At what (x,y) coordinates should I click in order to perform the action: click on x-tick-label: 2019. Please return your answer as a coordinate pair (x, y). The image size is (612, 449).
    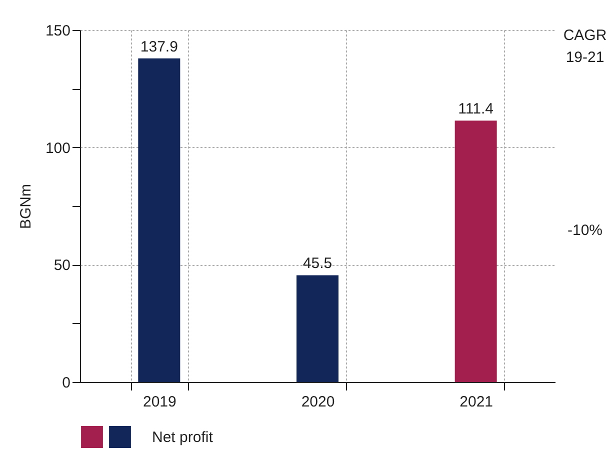
    Looking at the image, I should click on (159, 402).